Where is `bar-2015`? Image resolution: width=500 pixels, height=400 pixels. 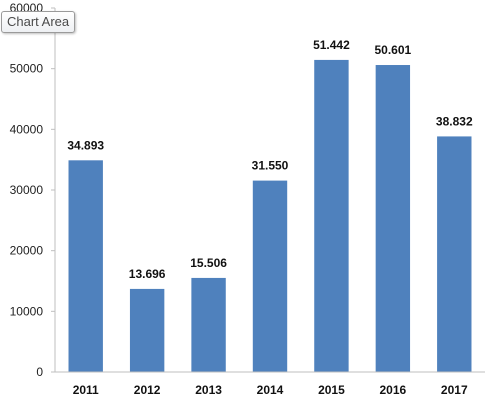 bar-2015 is located at coordinates (331, 216).